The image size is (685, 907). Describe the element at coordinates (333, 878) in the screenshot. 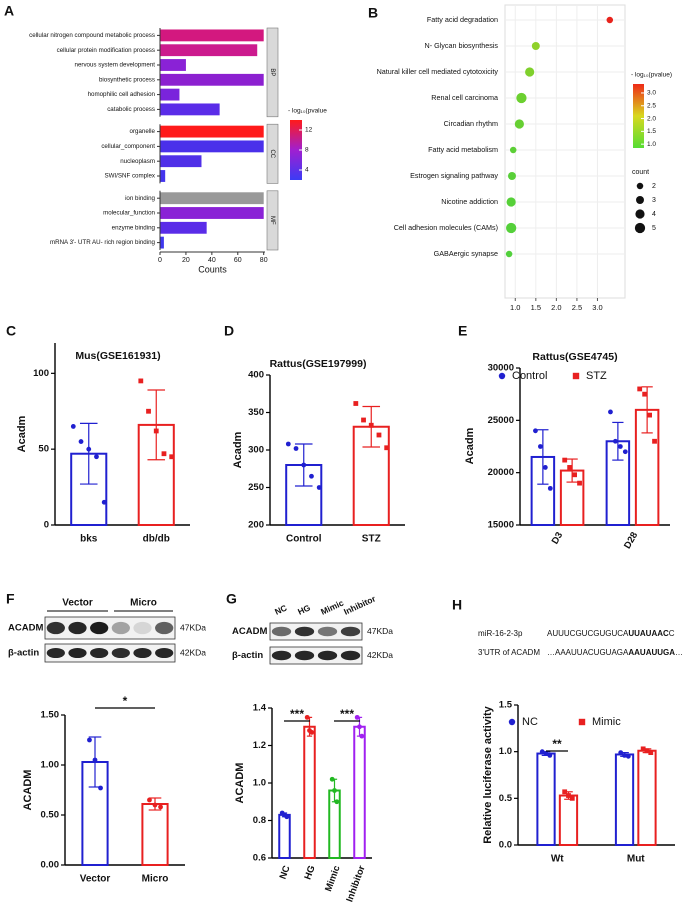

I see `x-tick-label: Mimic` at that location.